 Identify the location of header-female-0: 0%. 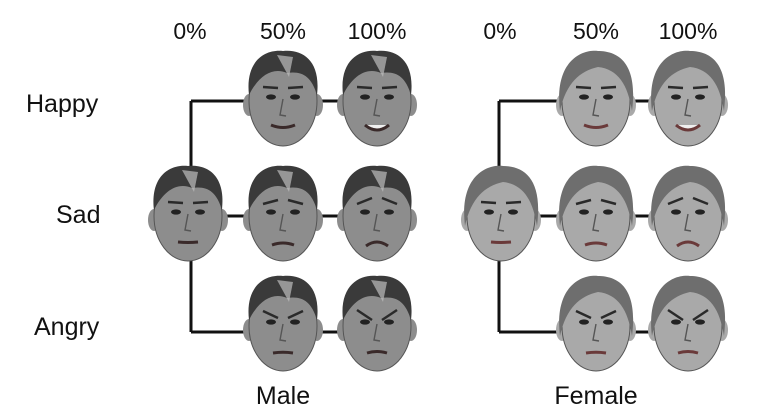
(500, 31).